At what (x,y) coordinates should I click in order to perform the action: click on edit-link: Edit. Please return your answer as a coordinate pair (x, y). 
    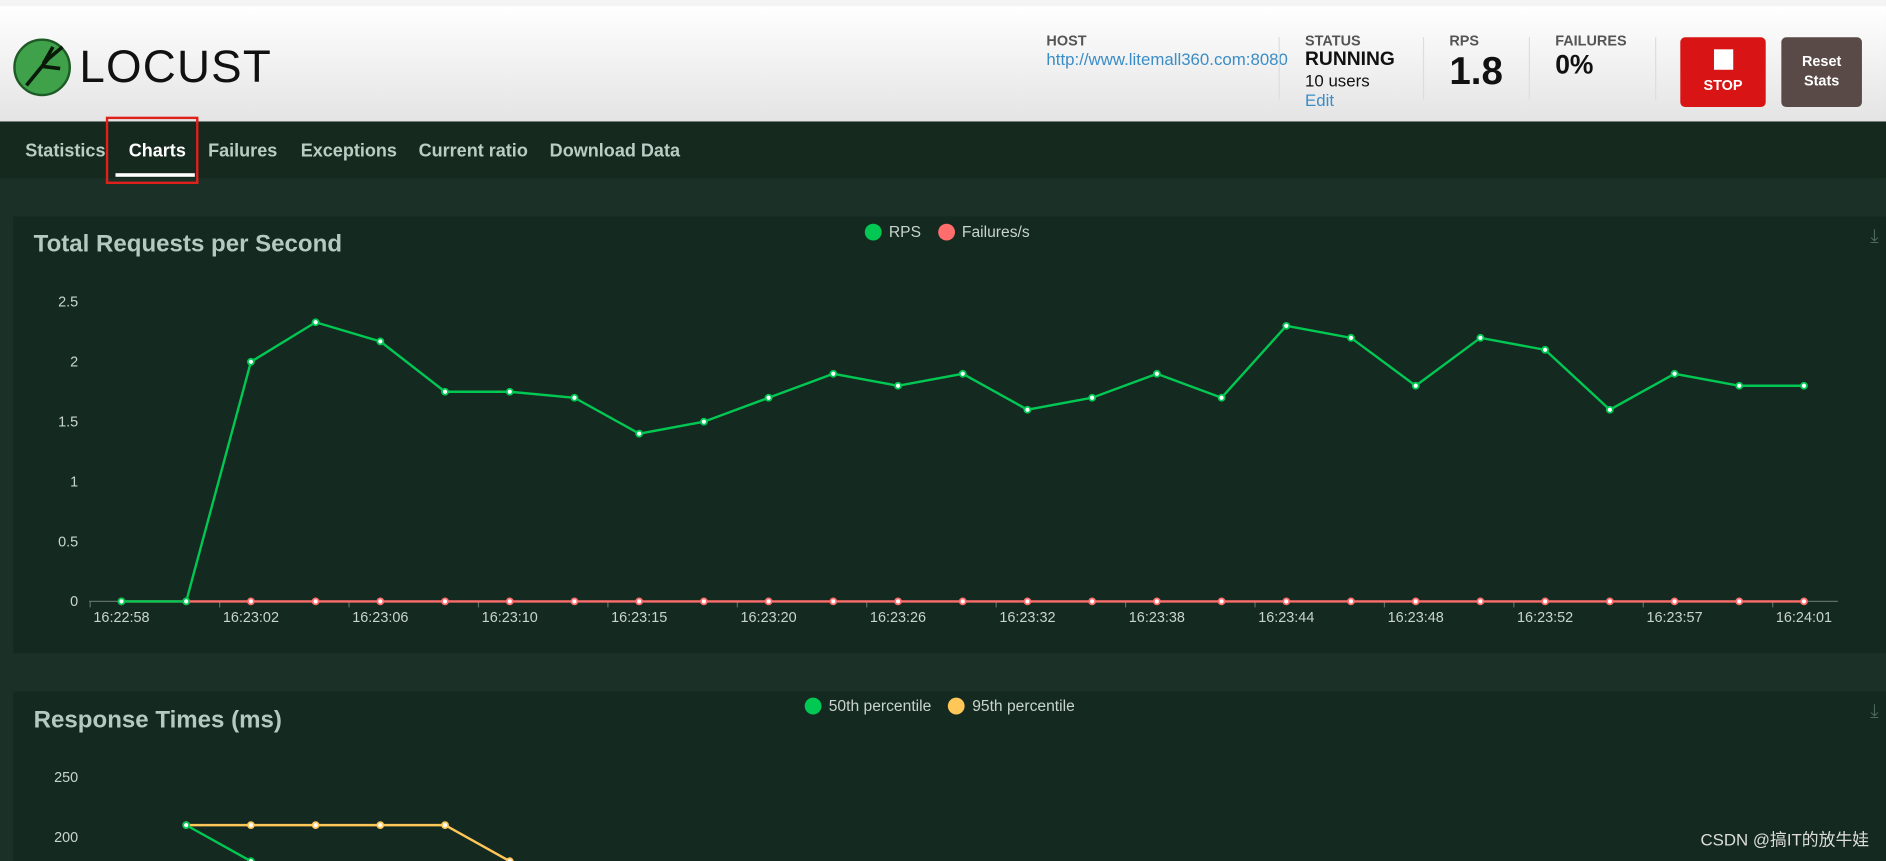
    Looking at the image, I should click on (1320, 100).